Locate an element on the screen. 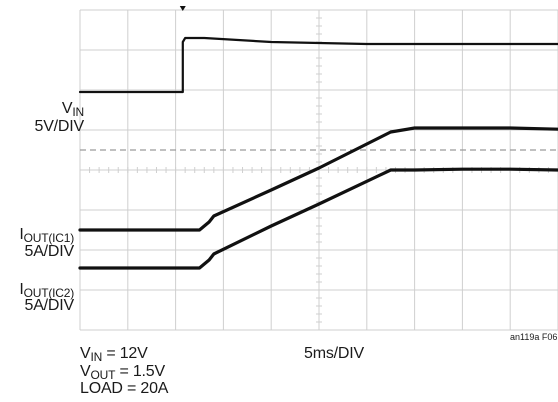 This screenshot has height=402, width=558. iout1-channel-label: IOUT(IC1) is located at coordinates (47, 235).